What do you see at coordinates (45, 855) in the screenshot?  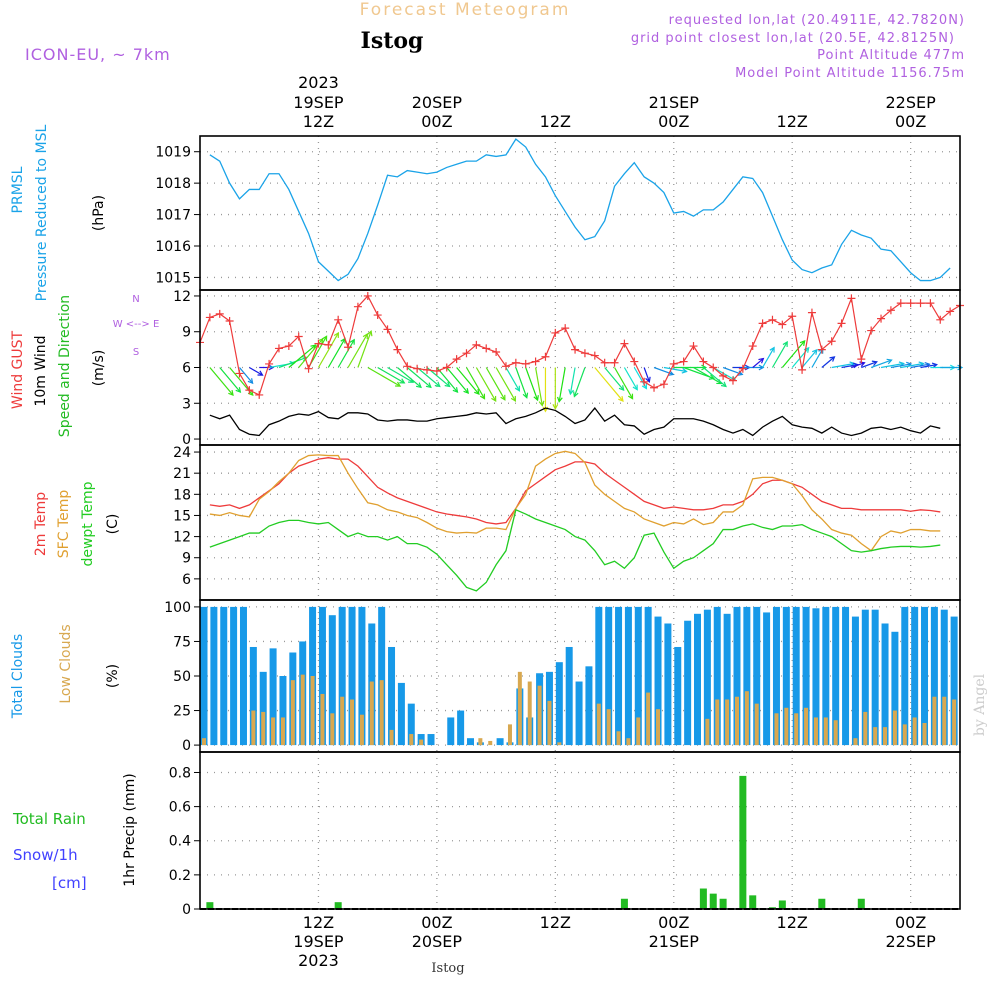 I see `snow-label: Snow/1h` at bounding box center [45, 855].